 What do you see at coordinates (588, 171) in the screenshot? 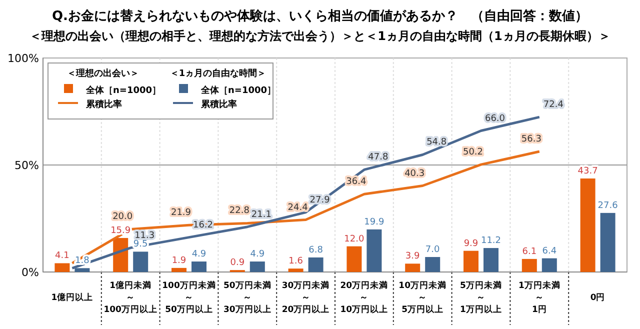
I see `data-label: 43.7` at bounding box center [588, 171].